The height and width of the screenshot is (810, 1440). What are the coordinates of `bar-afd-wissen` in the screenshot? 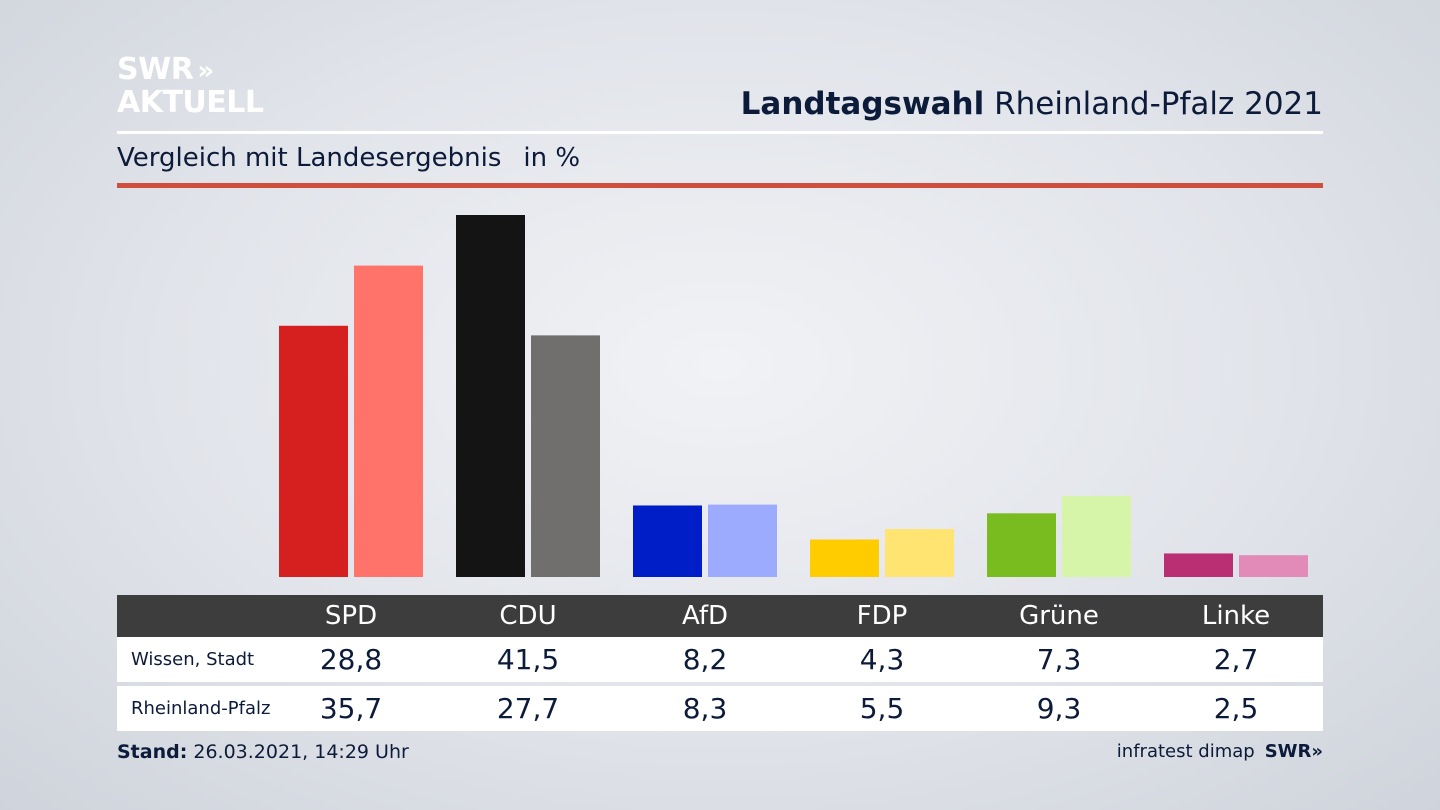 It's located at (667, 541).